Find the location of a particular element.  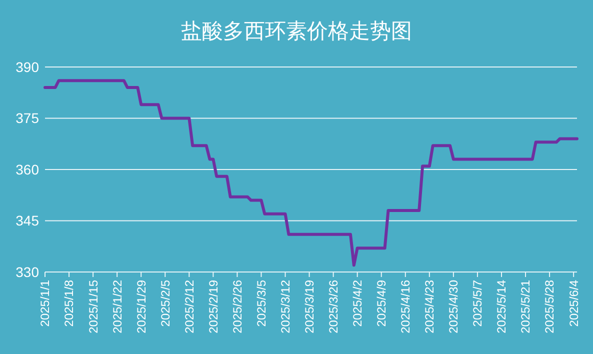

x-tick-label: 2025/2/5 is located at coordinates (165, 303).